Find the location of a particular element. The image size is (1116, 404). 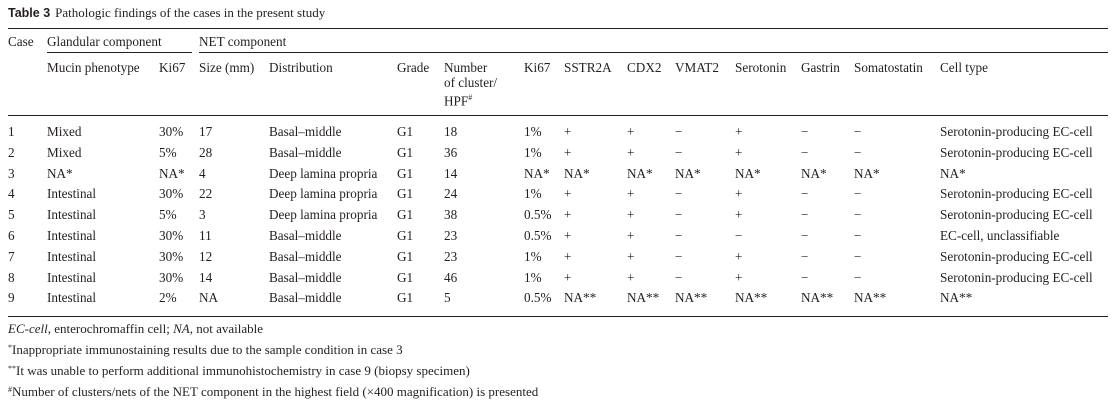

cell-cluster-count: 14 is located at coordinates (451, 173).